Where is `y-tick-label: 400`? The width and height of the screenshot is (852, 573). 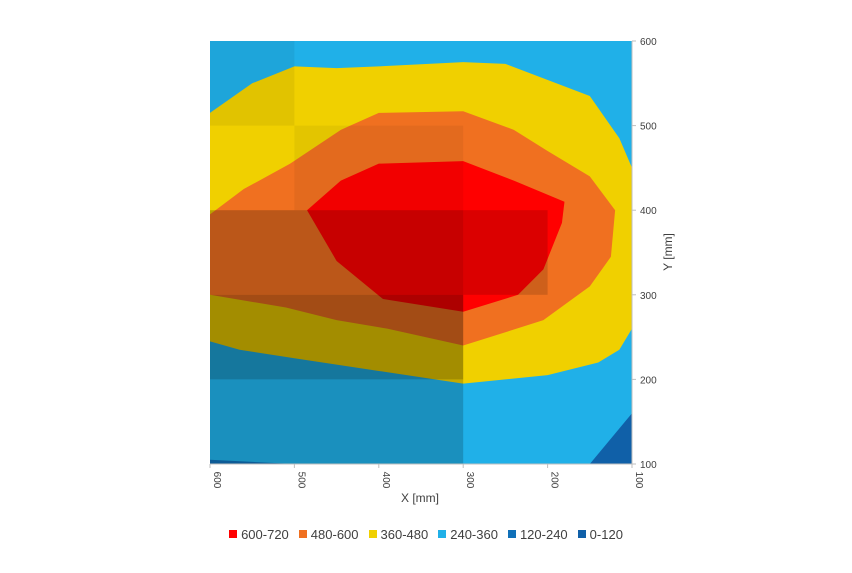
y-tick-label: 400 is located at coordinates (648, 211).